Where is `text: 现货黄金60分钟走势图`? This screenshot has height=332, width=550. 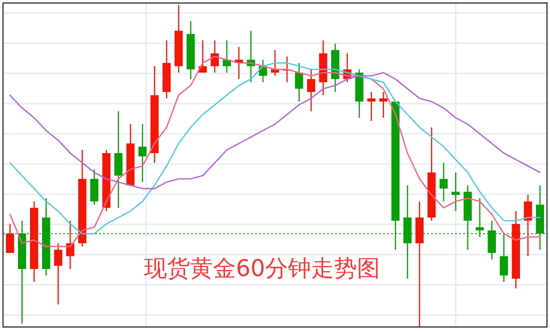
text: 现货黄金60分钟走势图 is located at coordinates (262, 269).